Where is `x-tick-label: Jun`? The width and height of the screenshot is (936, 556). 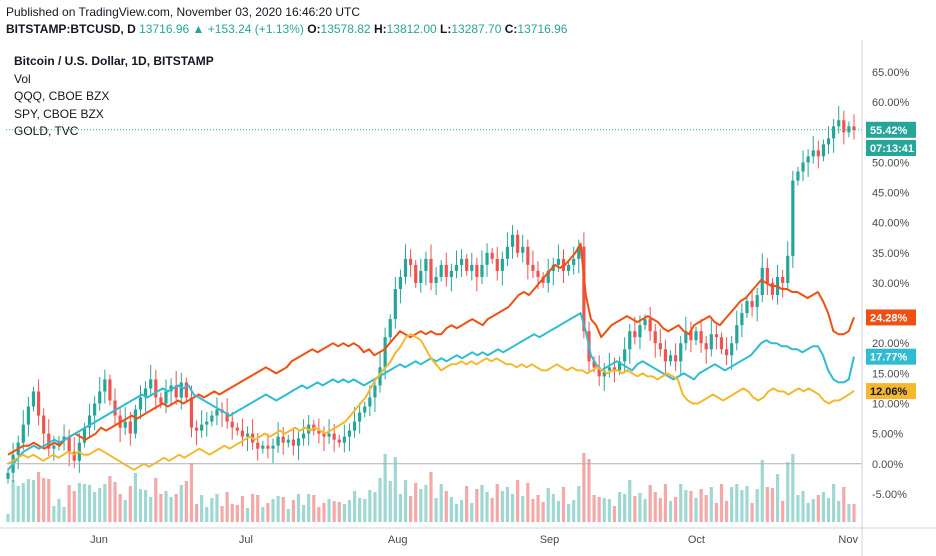
x-tick-label: Jun is located at coordinates (99, 540).